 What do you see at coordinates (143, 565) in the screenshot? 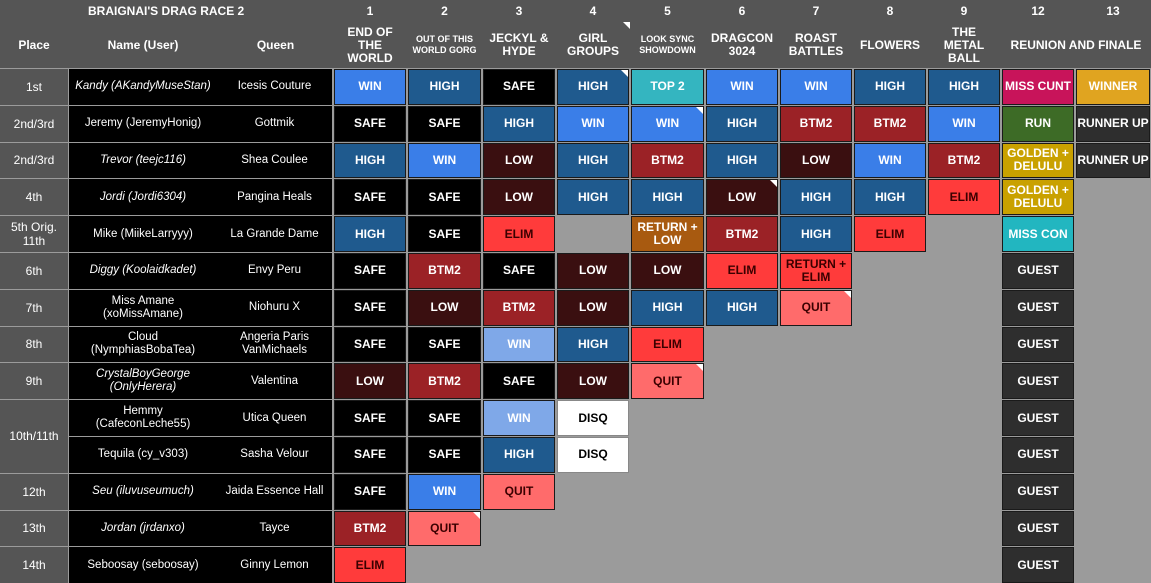
I see `contestant-name: Seboosay (seboosay)` at bounding box center [143, 565].